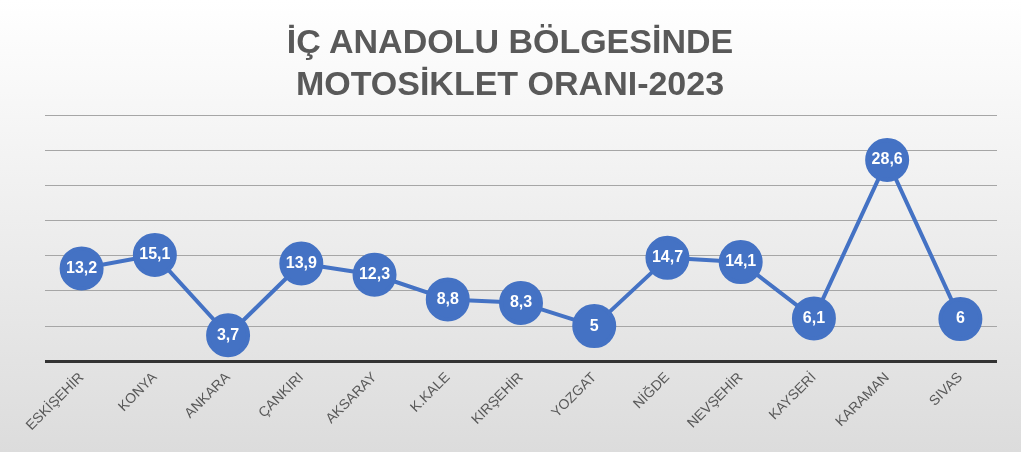  I want to click on data-label: 6,1, so click(814, 317).